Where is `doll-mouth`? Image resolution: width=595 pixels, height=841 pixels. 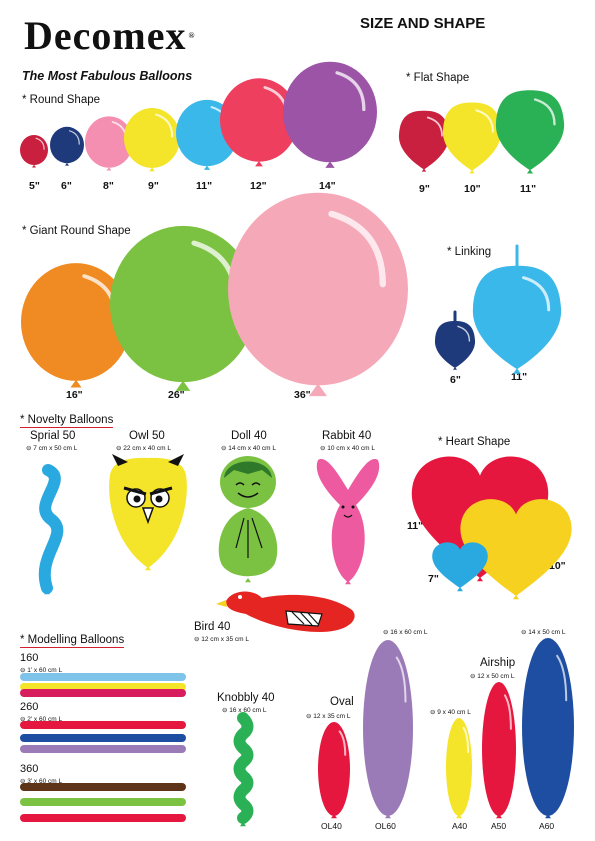 doll-mouth is located at coordinates (248, 495).